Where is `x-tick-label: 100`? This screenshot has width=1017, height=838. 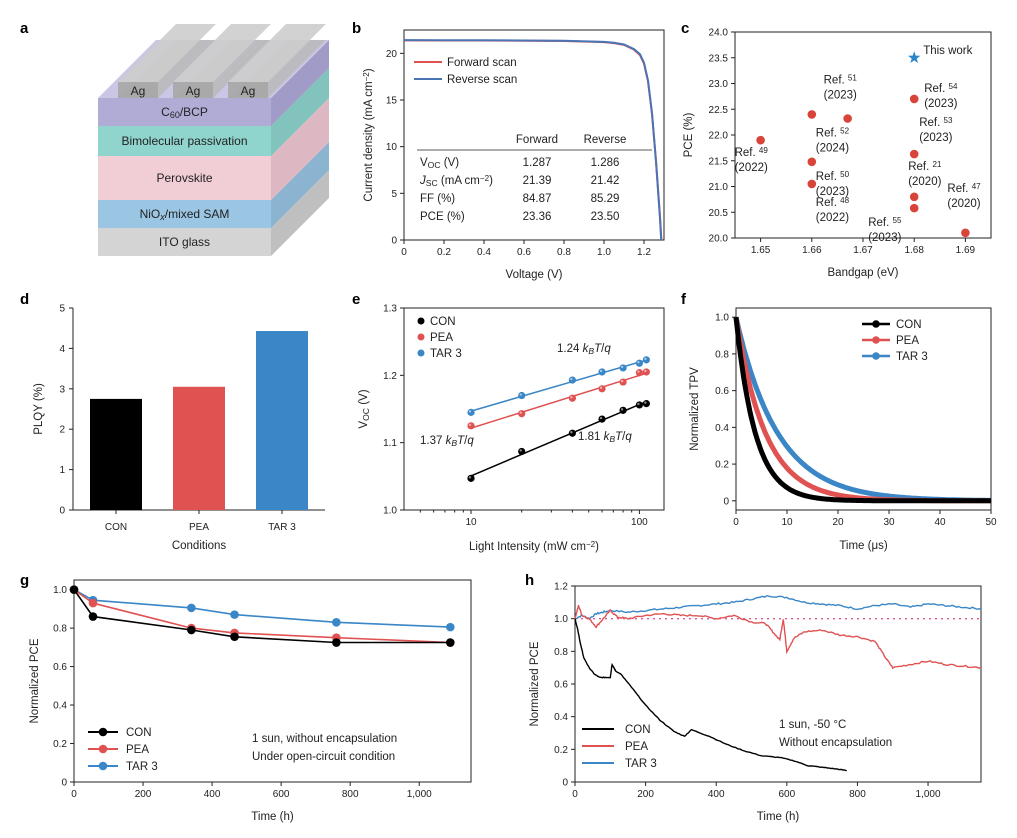
x-tick-label: 100 is located at coordinates (639, 522).